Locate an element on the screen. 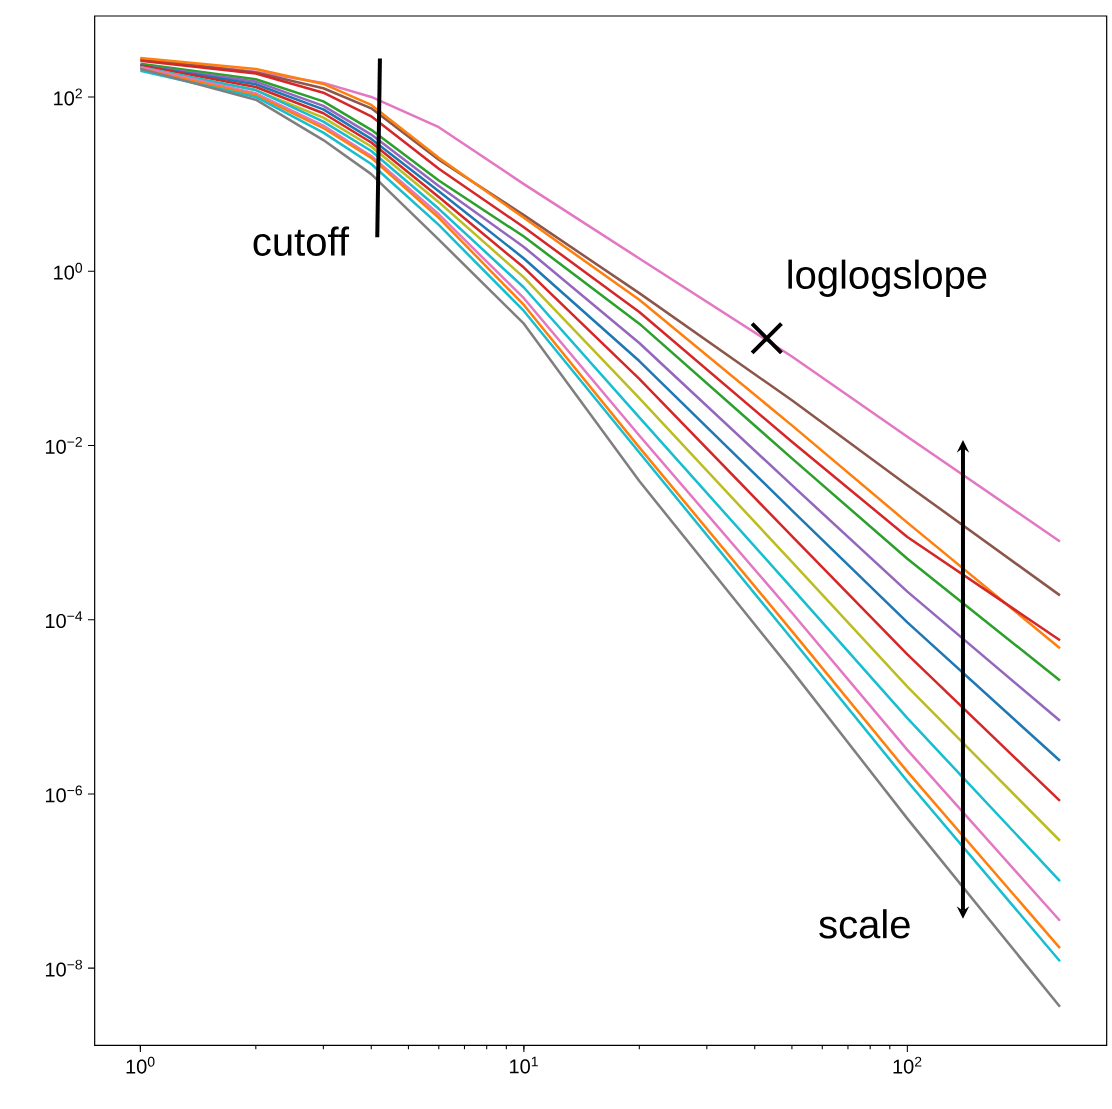 The image size is (1112, 1109). y-tick-label: 10$^{−6}$ is located at coordinates (64, 794).